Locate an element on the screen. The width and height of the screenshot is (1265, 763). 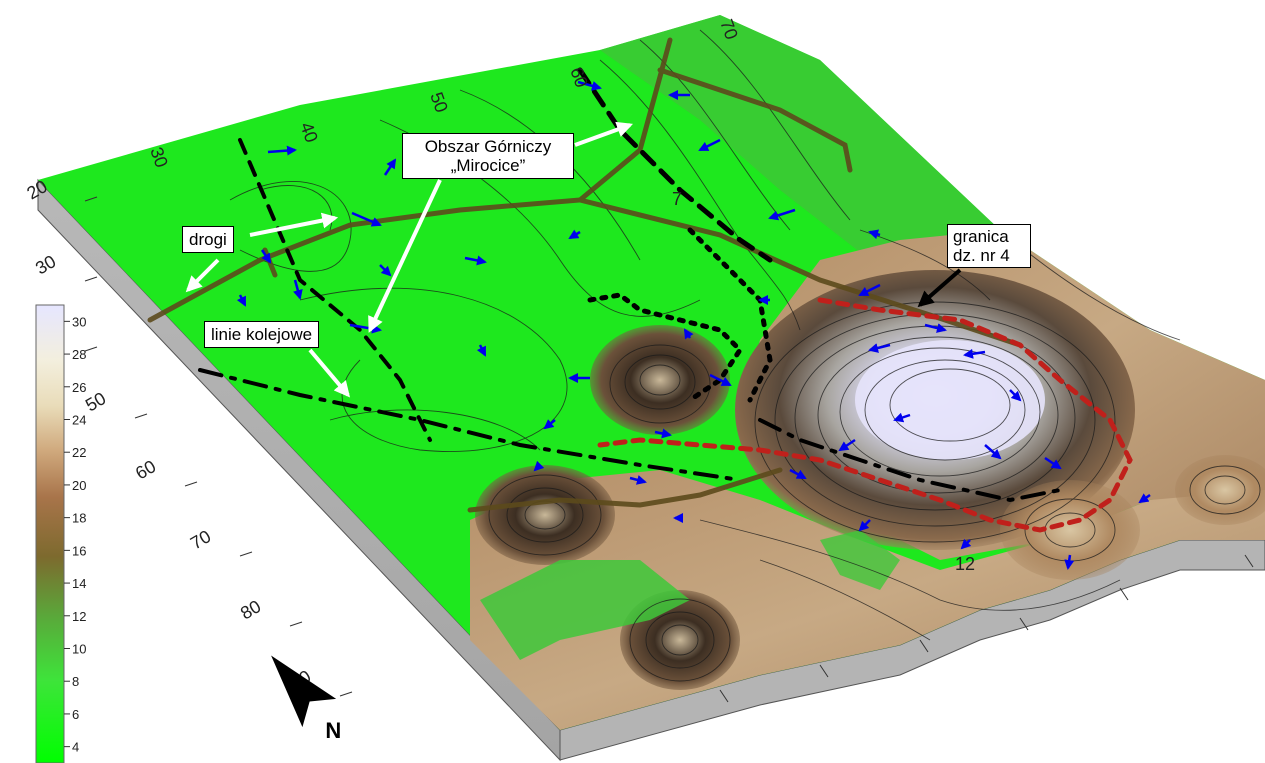
label-railways: linie kolejowe is located at coordinates (262, 334).